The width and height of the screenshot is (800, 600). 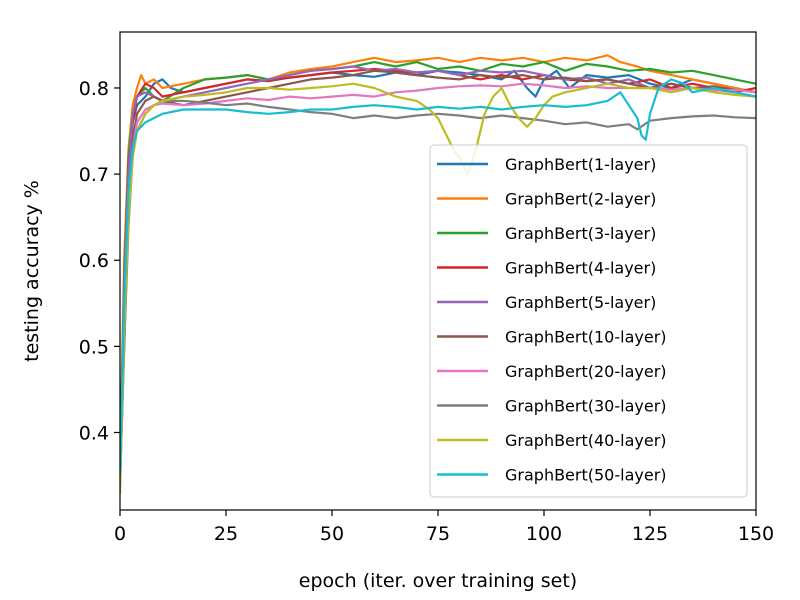 I want to click on x-axis: 0 25 50 75 100 125 150, so click(x=444, y=527).